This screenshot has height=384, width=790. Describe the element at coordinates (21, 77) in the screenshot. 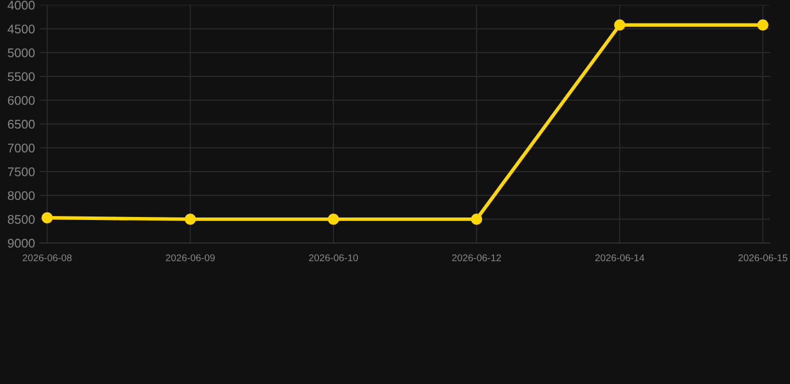

I see `y-tick-label: 5500` at that location.